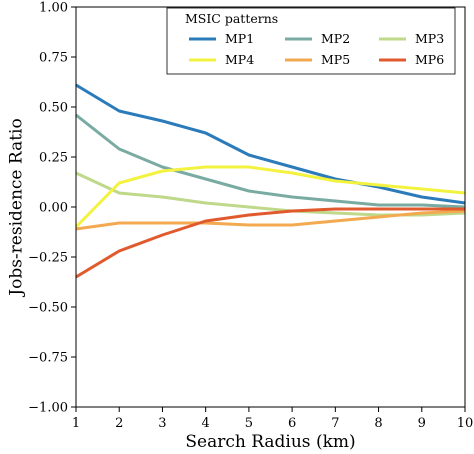  What do you see at coordinates (270, 220) in the screenshot?
I see `series-line-mp5` at bounding box center [270, 220].